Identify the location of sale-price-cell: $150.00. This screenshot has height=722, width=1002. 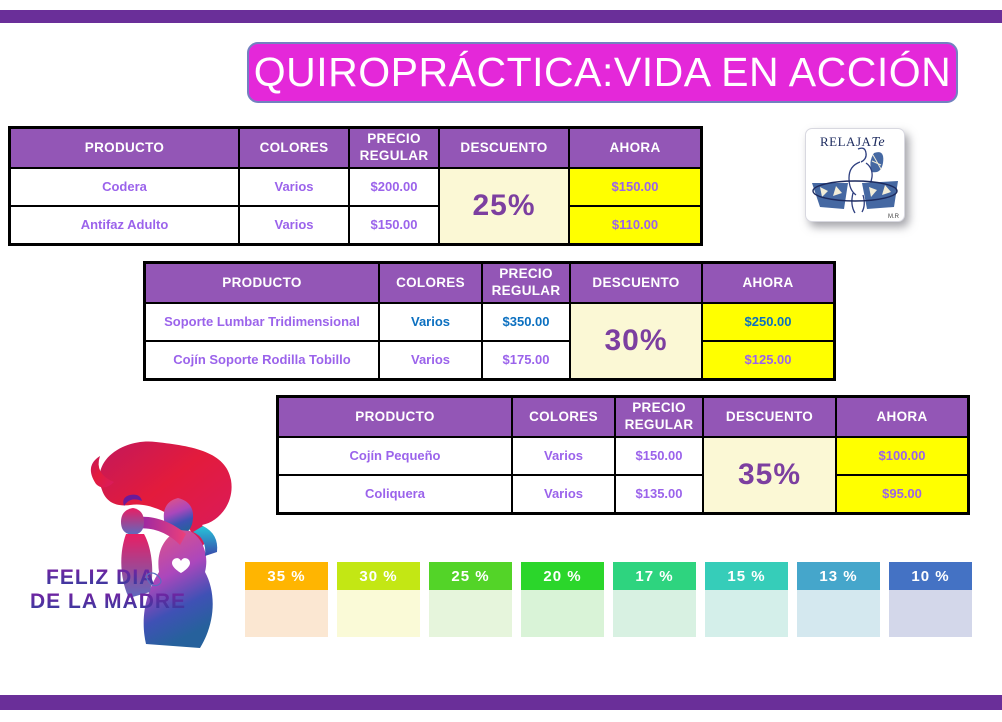
(635, 187).